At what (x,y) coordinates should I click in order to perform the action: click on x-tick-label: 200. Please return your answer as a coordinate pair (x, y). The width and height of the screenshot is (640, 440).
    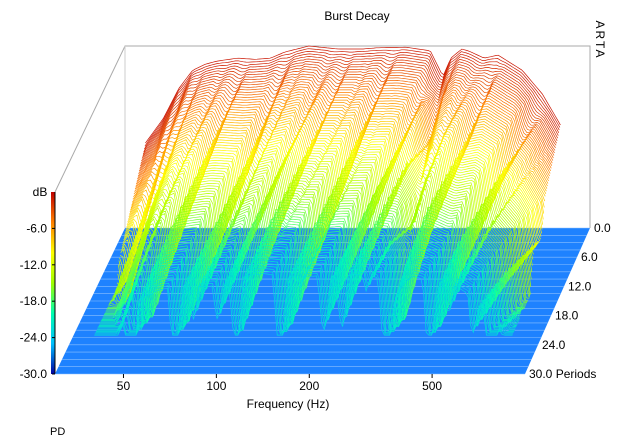
    Looking at the image, I should click on (309, 386).